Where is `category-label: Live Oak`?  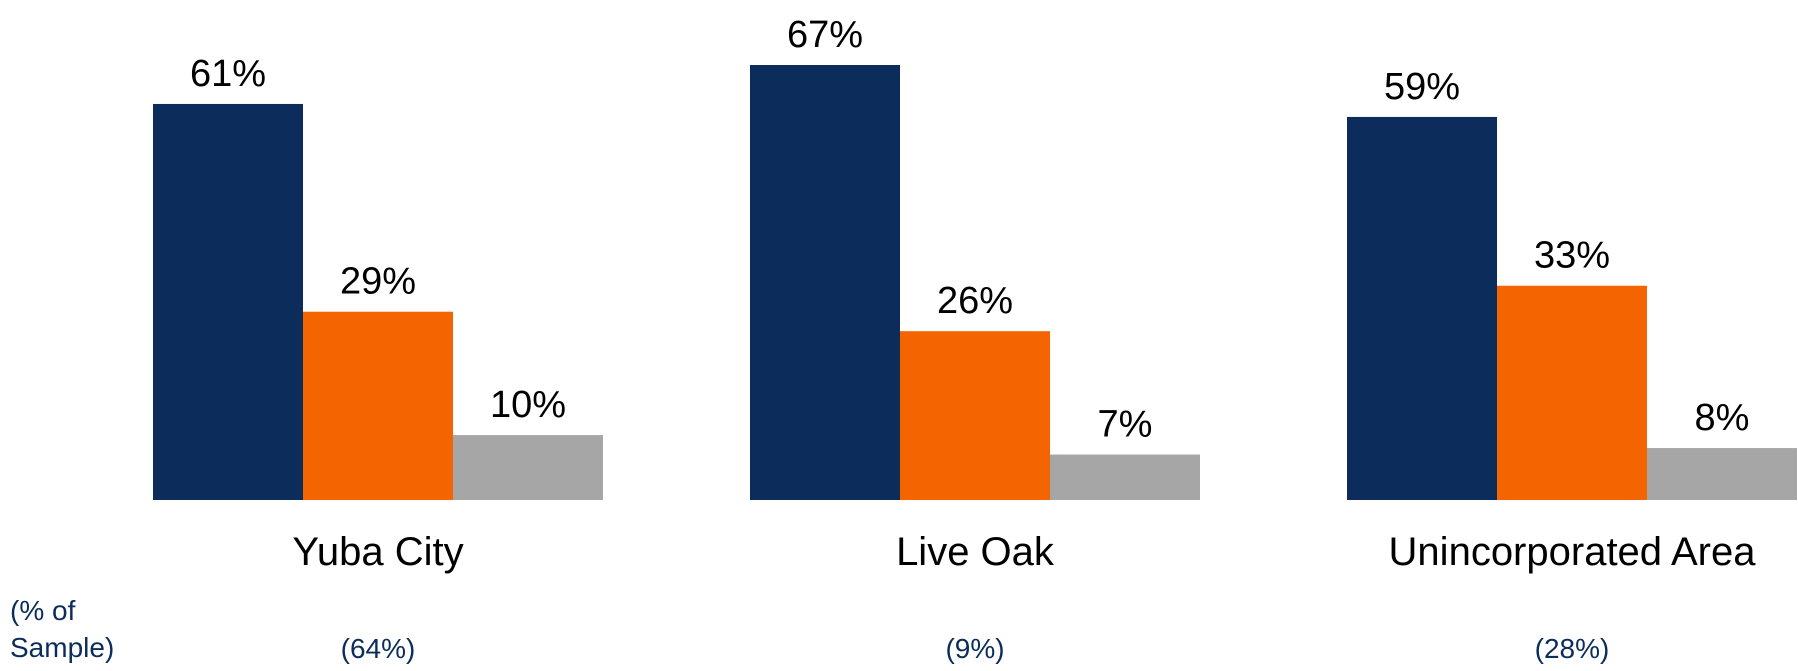 category-label: Live Oak is located at coordinates (975, 552).